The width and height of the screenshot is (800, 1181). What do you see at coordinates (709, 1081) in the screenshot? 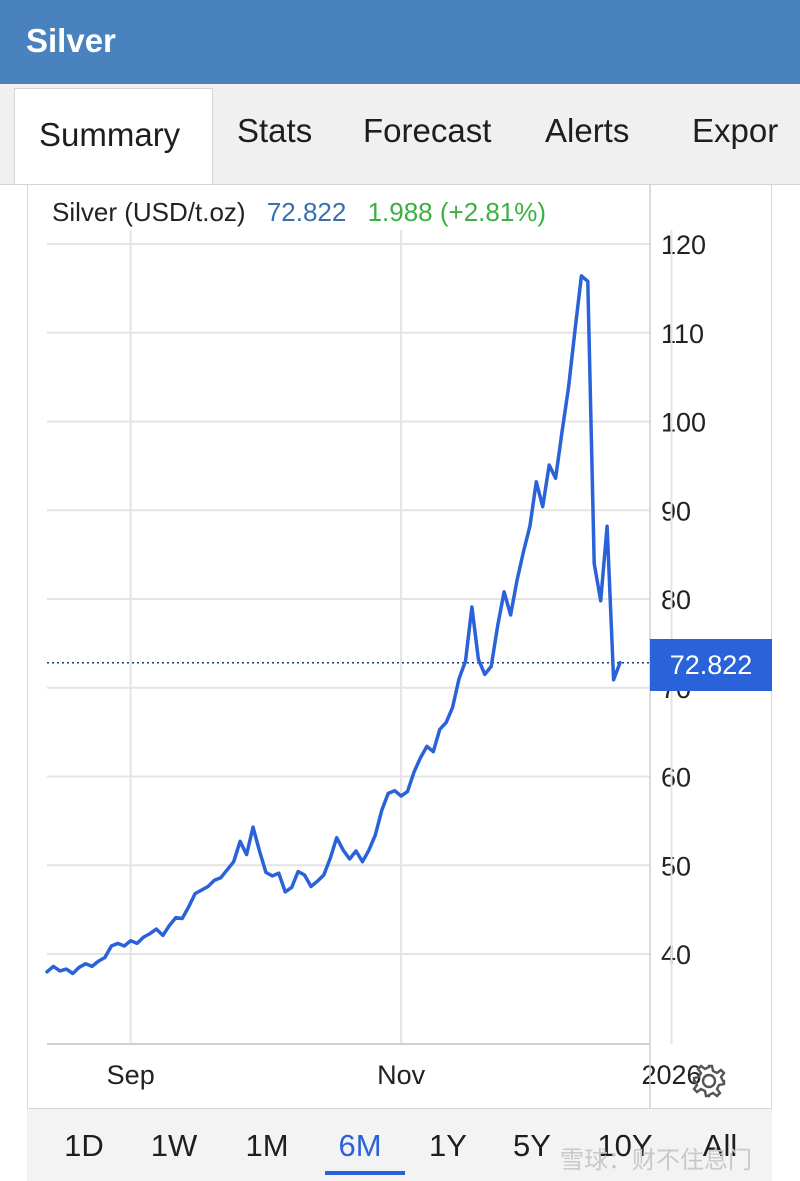
I see `gear-icon` at bounding box center [709, 1081].